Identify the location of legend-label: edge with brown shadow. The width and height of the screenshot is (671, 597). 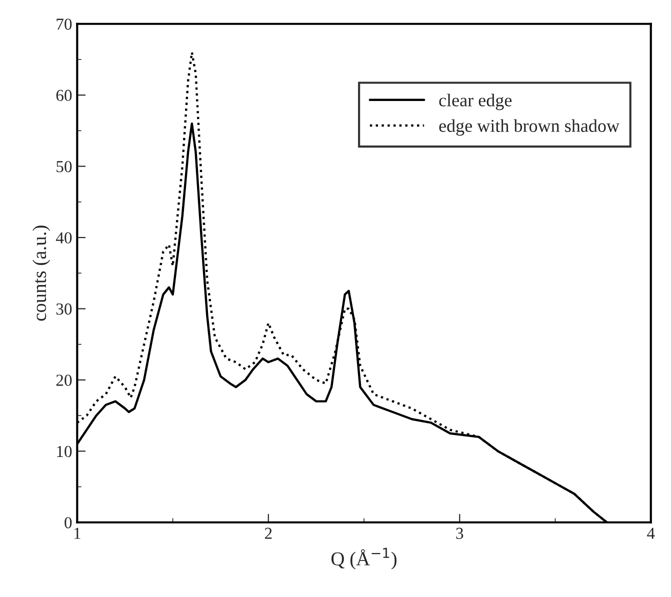
(529, 127).